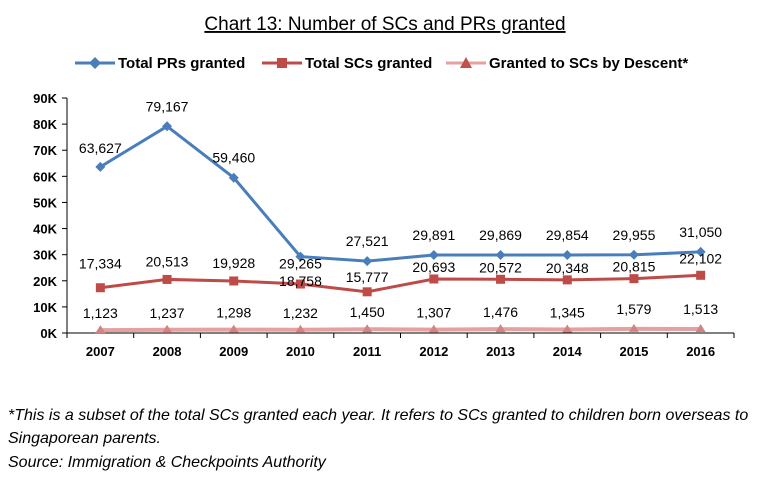  What do you see at coordinates (100, 313) in the screenshot?
I see `data-label: 1,123` at bounding box center [100, 313].